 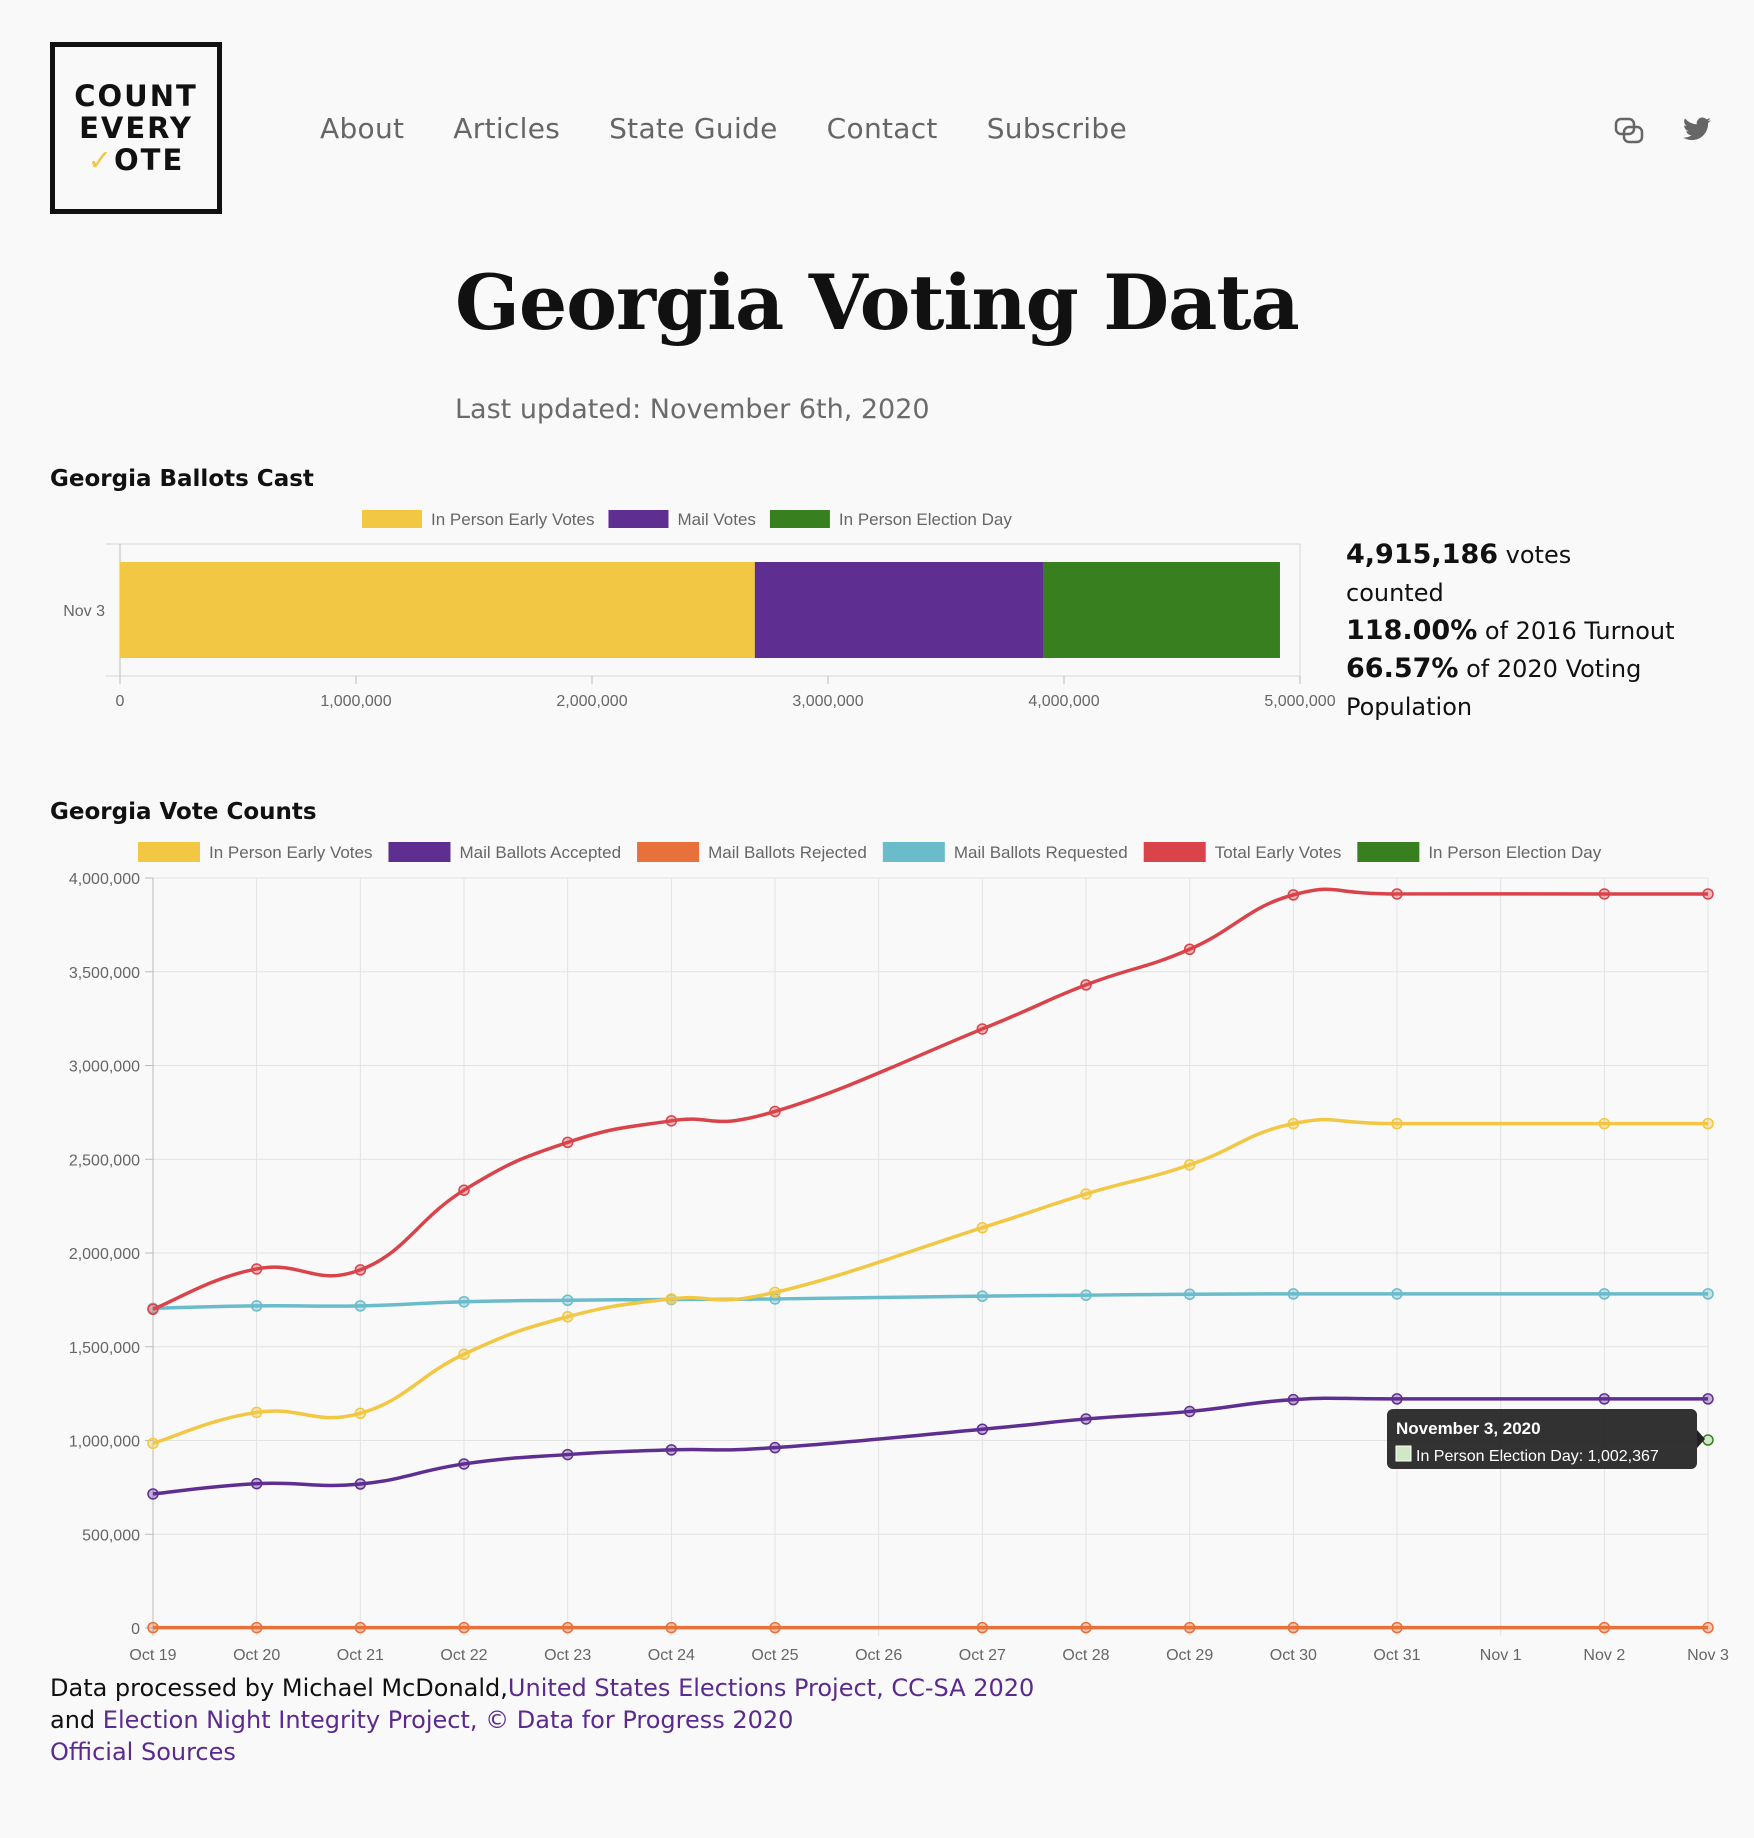 What do you see at coordinates (1604, 1655) in the screenshot?
I see `line-x-tick-label: Nov 2` at bounding box center [1604, 1655].